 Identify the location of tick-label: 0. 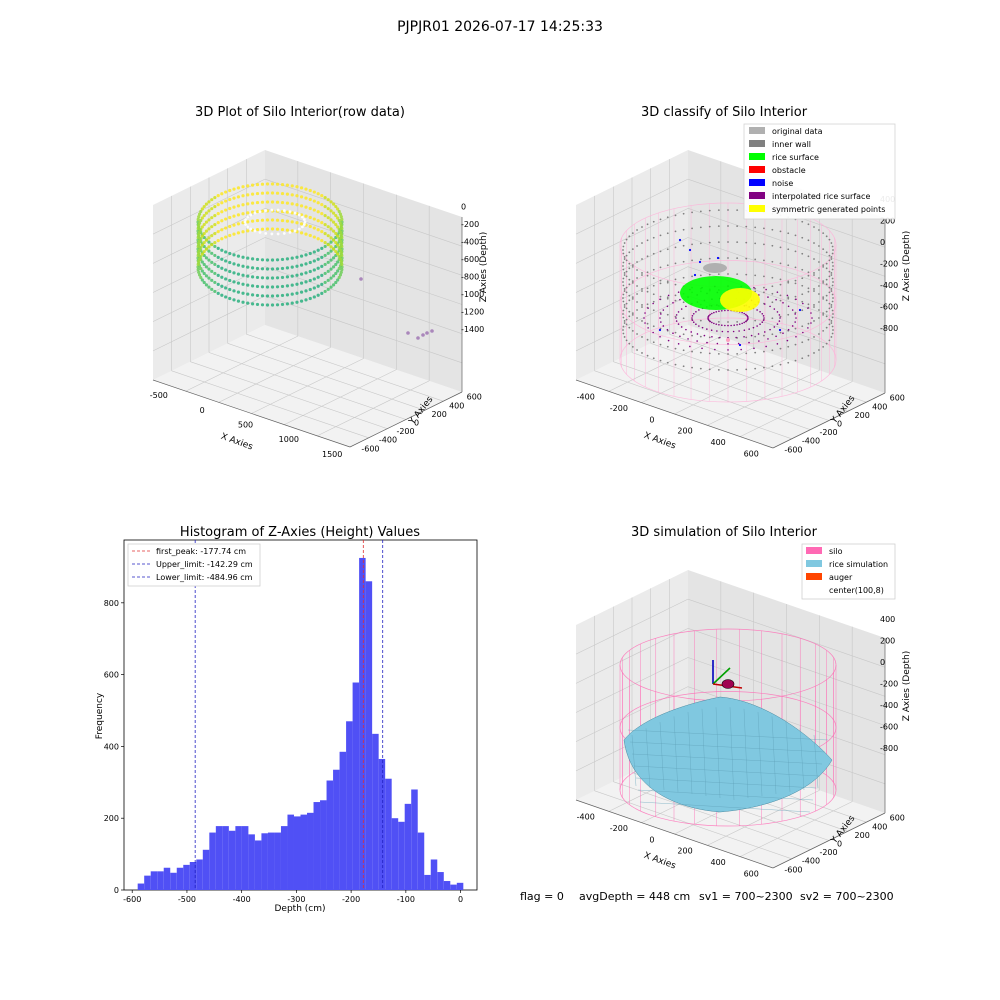
(416, 423).